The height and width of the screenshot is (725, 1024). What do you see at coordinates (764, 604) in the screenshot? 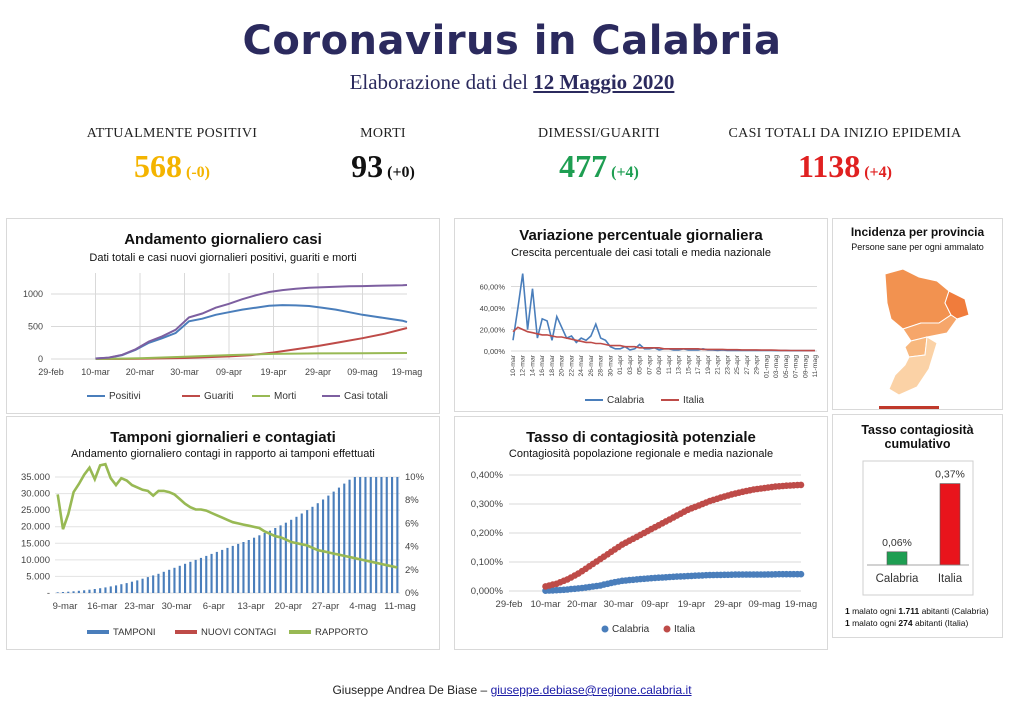
I see `x-tick-label: 09-mag` at bounding box center [764, 604].